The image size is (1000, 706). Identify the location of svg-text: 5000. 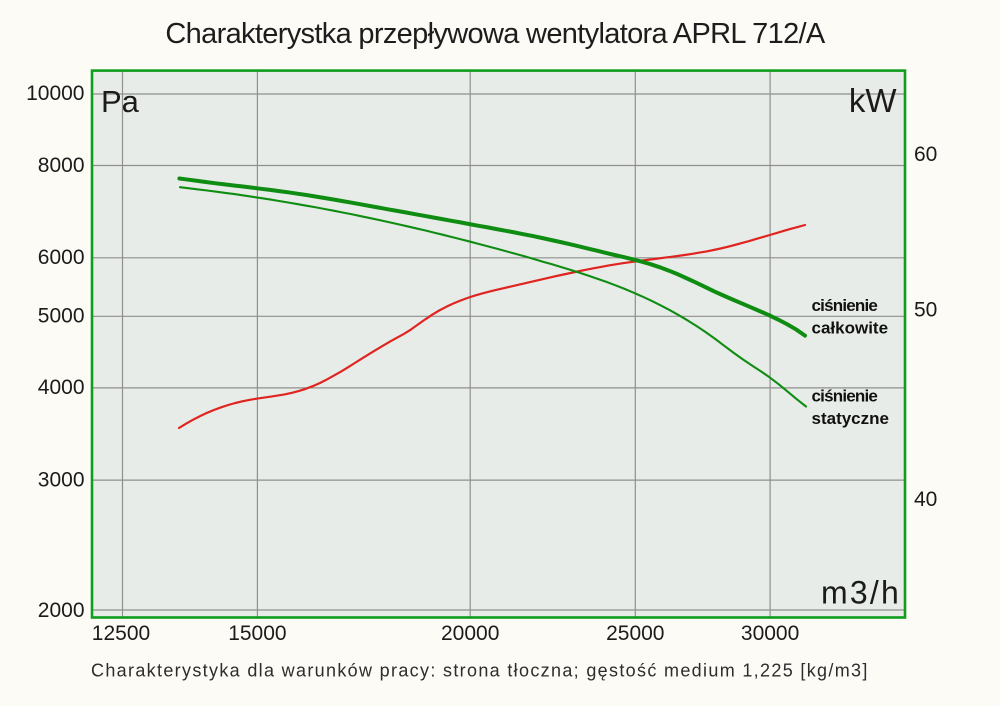
(61, 316).